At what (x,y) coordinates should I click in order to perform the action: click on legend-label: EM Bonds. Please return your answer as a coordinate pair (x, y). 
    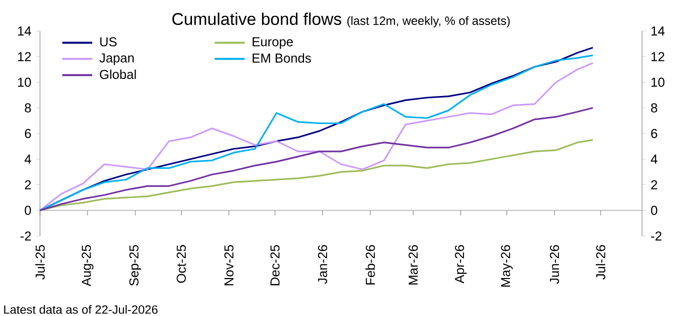
    Looking at the image, I should click on (281, 58).